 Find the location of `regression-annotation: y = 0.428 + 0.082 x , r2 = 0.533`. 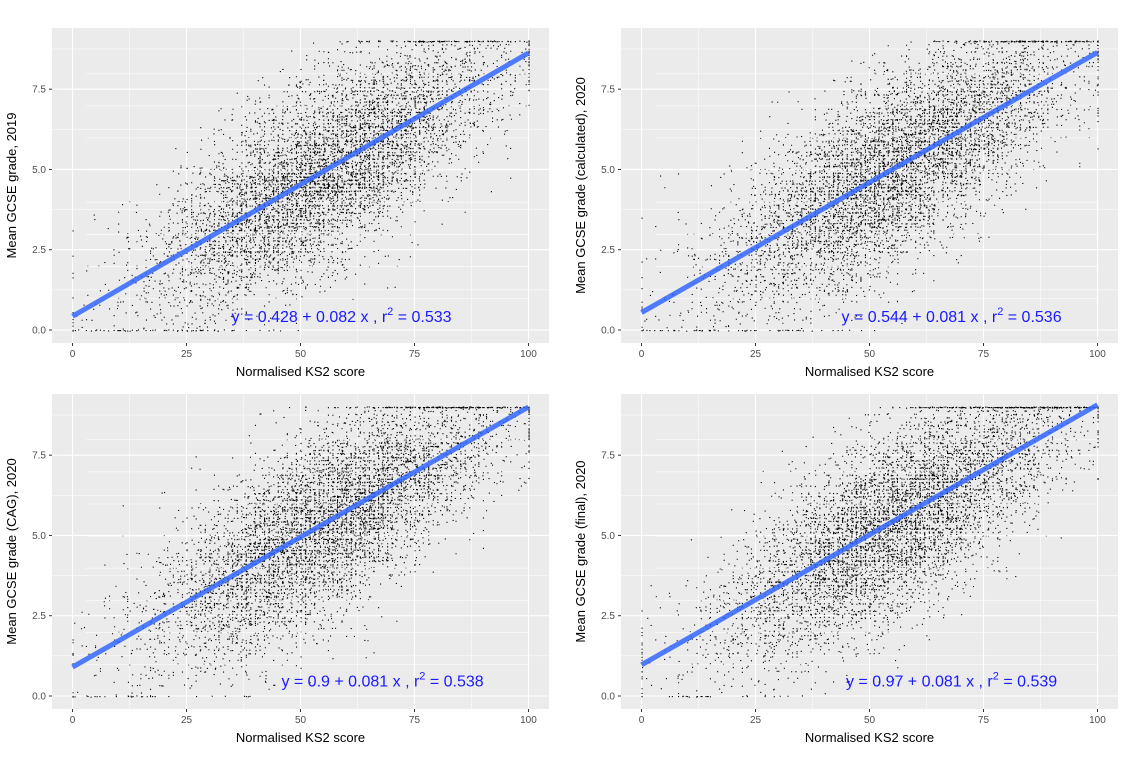

regression-annotation: y = 0.428 + 0.082 x , r2 = 0.533 is located at coordinates (342, 316).